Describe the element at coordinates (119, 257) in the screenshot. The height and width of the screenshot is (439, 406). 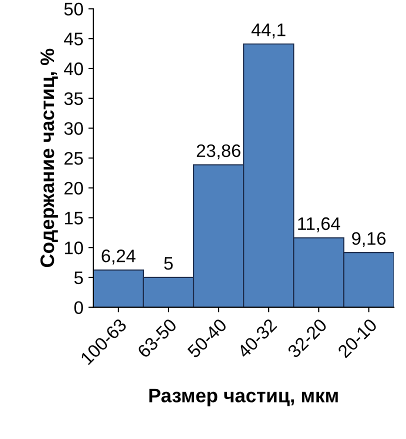
I see `data-label: 6,24` at that location.